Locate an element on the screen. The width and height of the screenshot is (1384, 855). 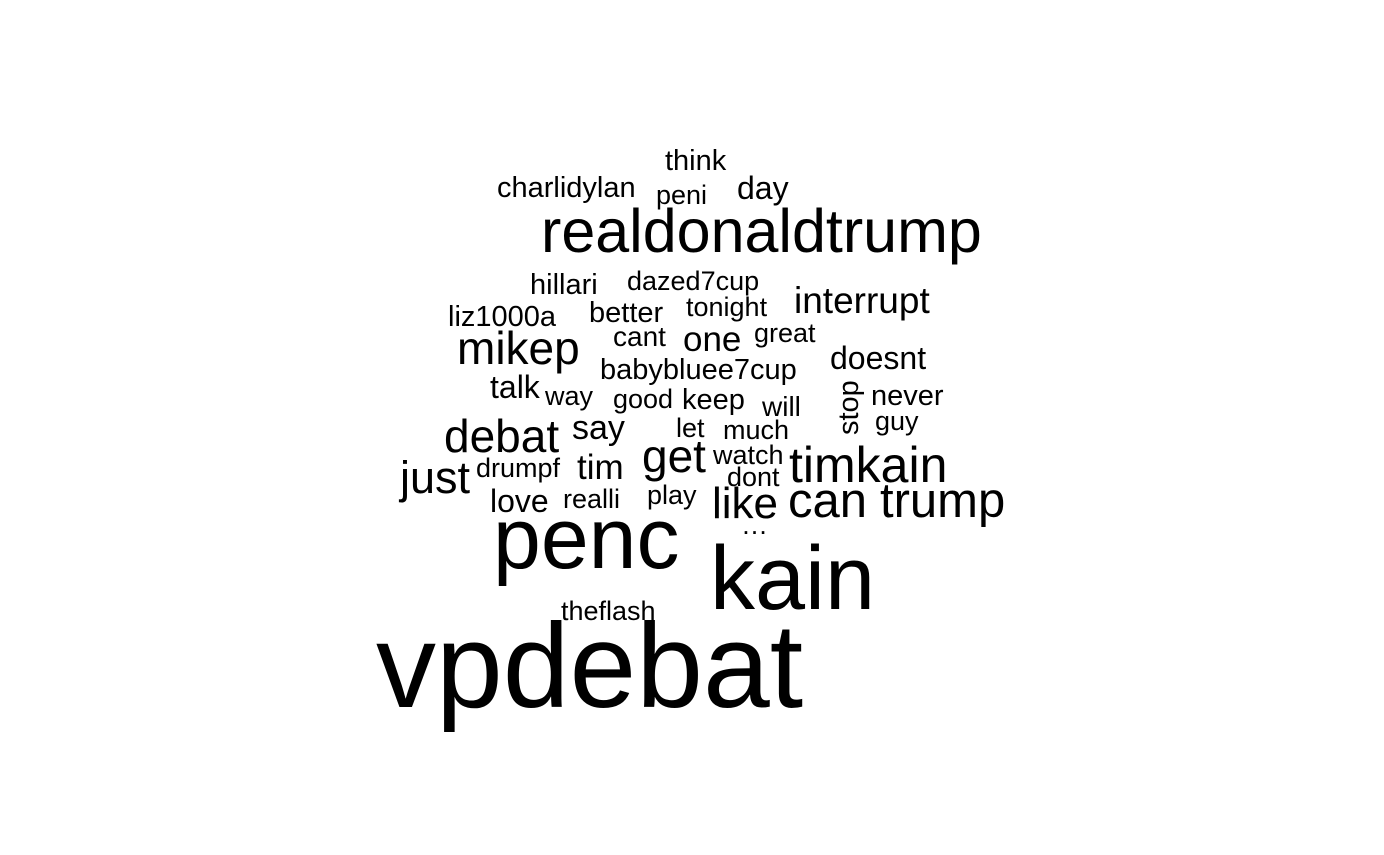
word-just: just is located at coordinates (435, 477).